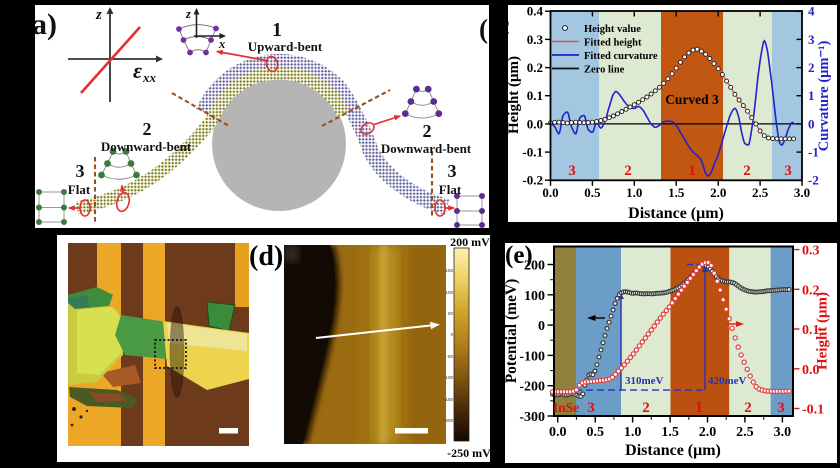 The image size is (840, 468). Describe the element at coordinates (149, 77) in the screenshot. I see `svg-text: xx` at that location.